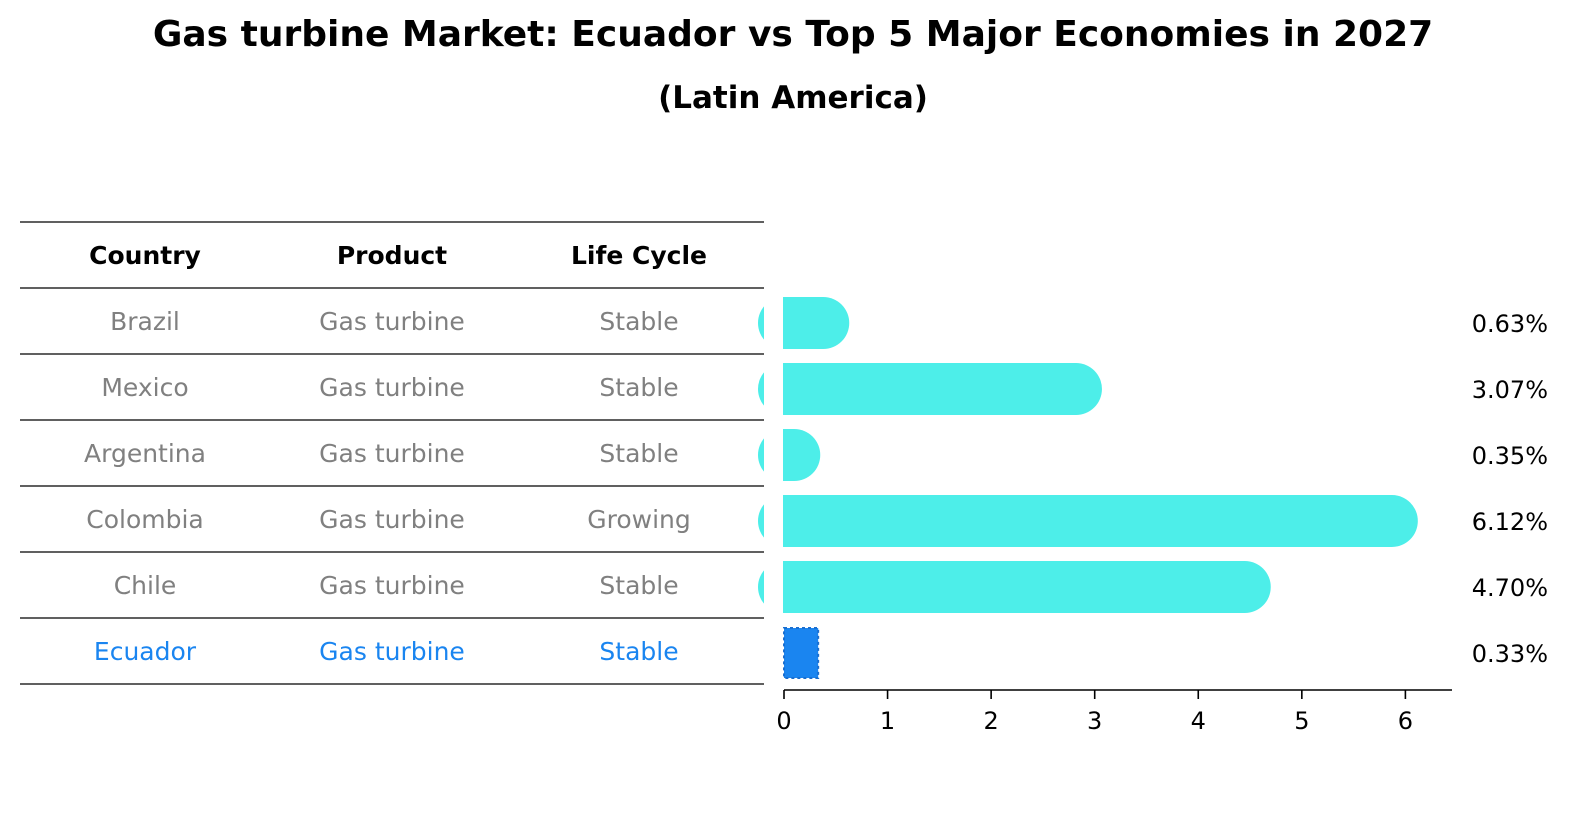 The height and width of the screenshot is (823, 1586). What do you see at coordinates (990, 721) in the screenshot?
I see `x-tick-label: 2` at bounding box center [990, 721].